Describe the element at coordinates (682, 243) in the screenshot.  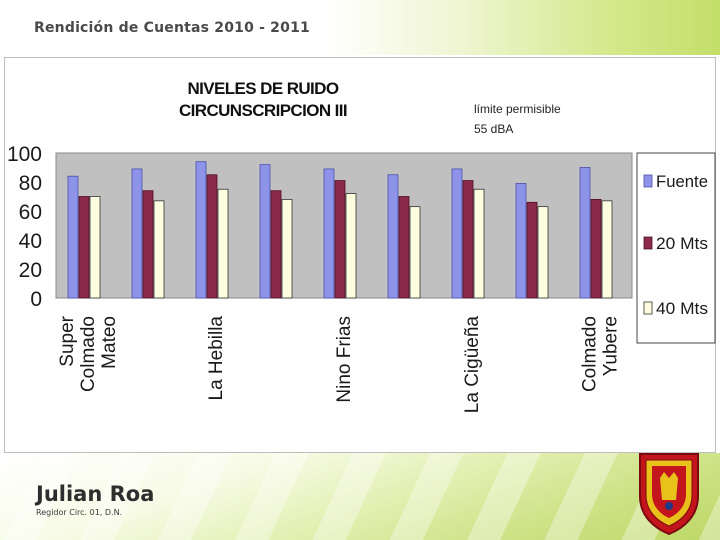
I see `legend-label: 20 Mts` at that location.